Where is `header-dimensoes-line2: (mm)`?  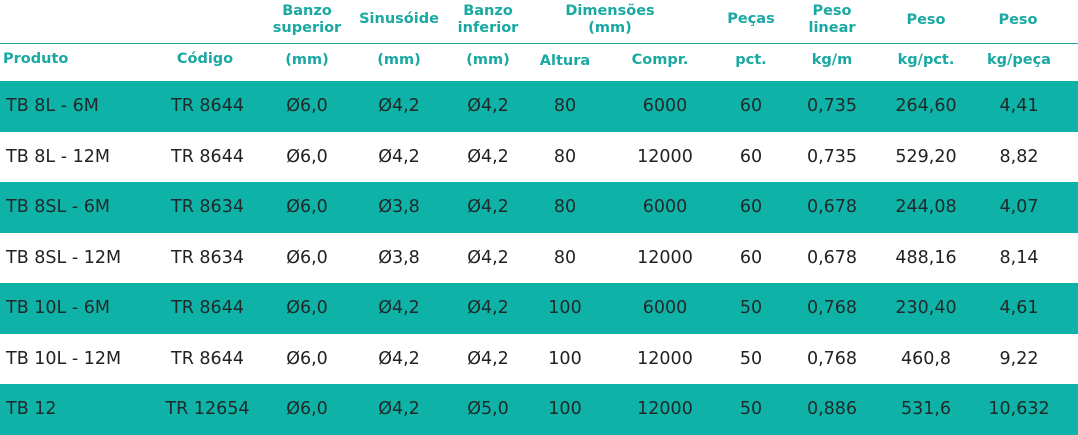
header-dimensoes-line2: (mm) is located at coordinates (610, 28).